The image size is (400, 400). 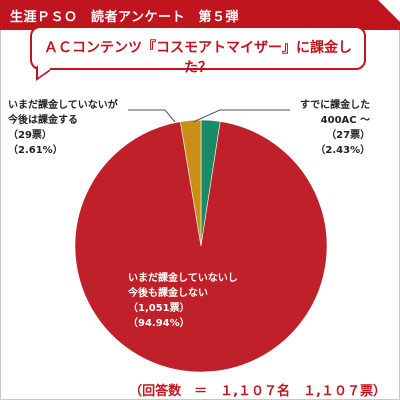 I want to click on survey-title: 生涯ＰＳＯ 読者アンケート 第５弾, so click(x=124, y=17).